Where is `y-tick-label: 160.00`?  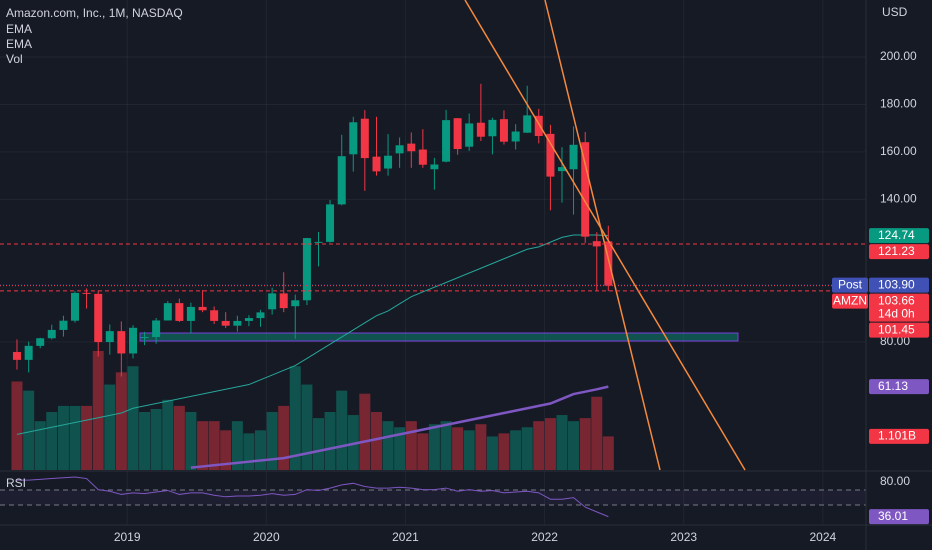
y-tick-label: 160.00 is located at coordinates (898, 151).